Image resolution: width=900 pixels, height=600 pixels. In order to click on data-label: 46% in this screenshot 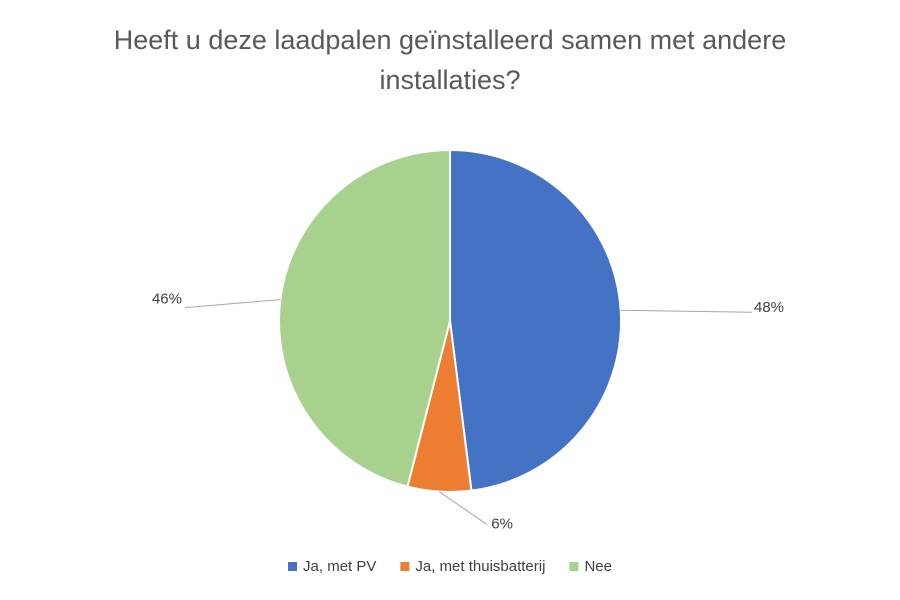, I will do `click(167, 299)`.